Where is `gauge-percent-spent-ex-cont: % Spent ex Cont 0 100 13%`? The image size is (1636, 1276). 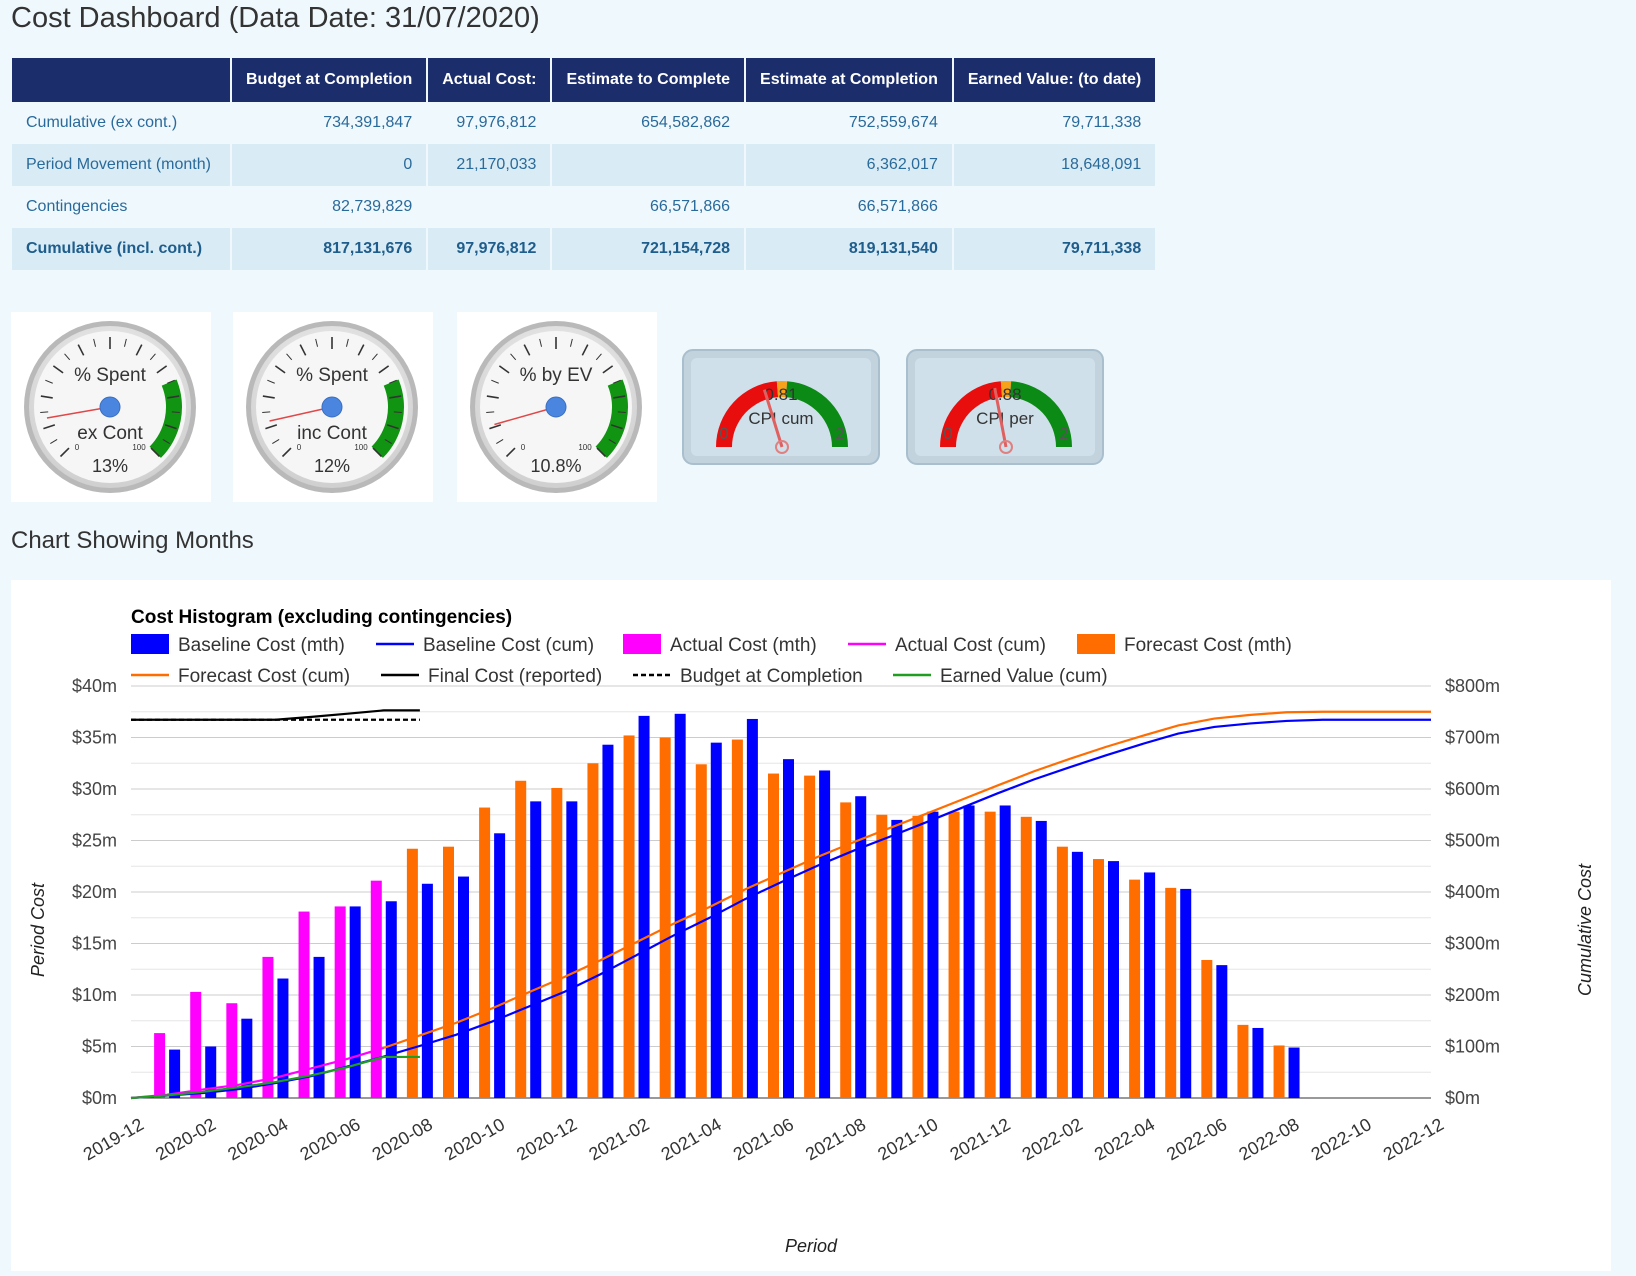
gauge-percent-spent-ex-cont: % Spent ex Cont 0 100 13% is located at coordinates (111, 407).